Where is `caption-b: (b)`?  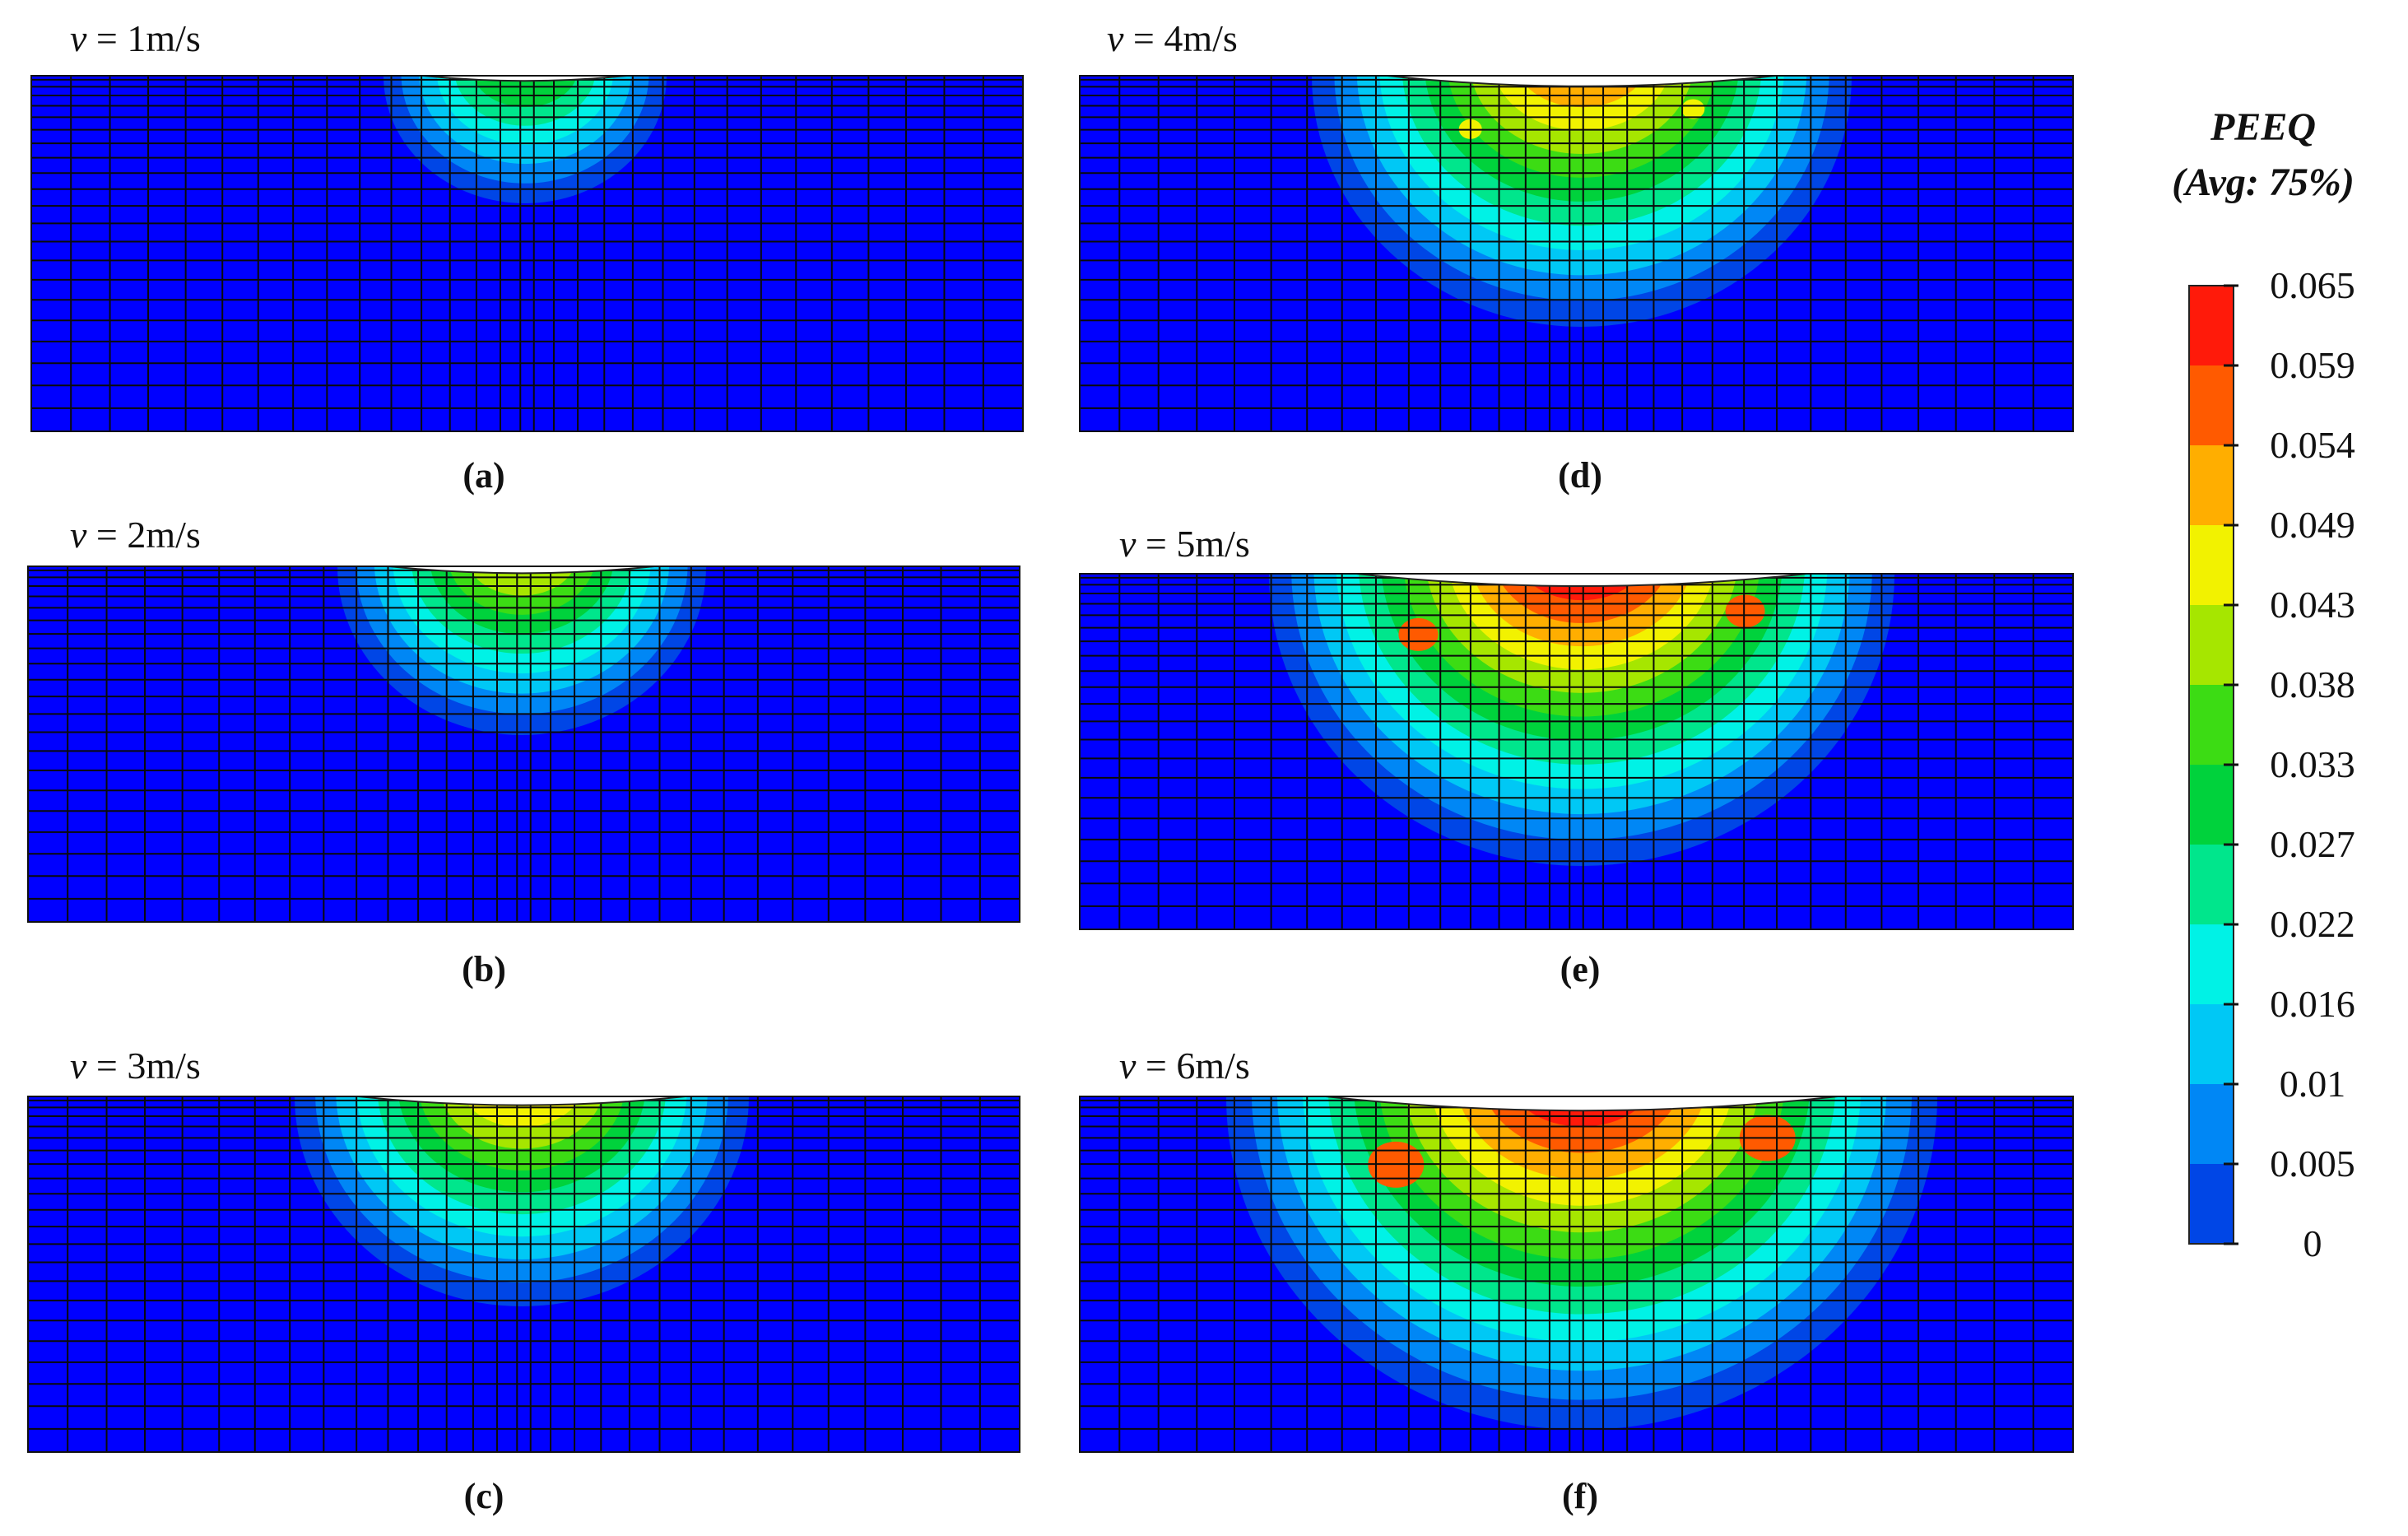 caption-b: (b) is located at coordinates (484, 969).